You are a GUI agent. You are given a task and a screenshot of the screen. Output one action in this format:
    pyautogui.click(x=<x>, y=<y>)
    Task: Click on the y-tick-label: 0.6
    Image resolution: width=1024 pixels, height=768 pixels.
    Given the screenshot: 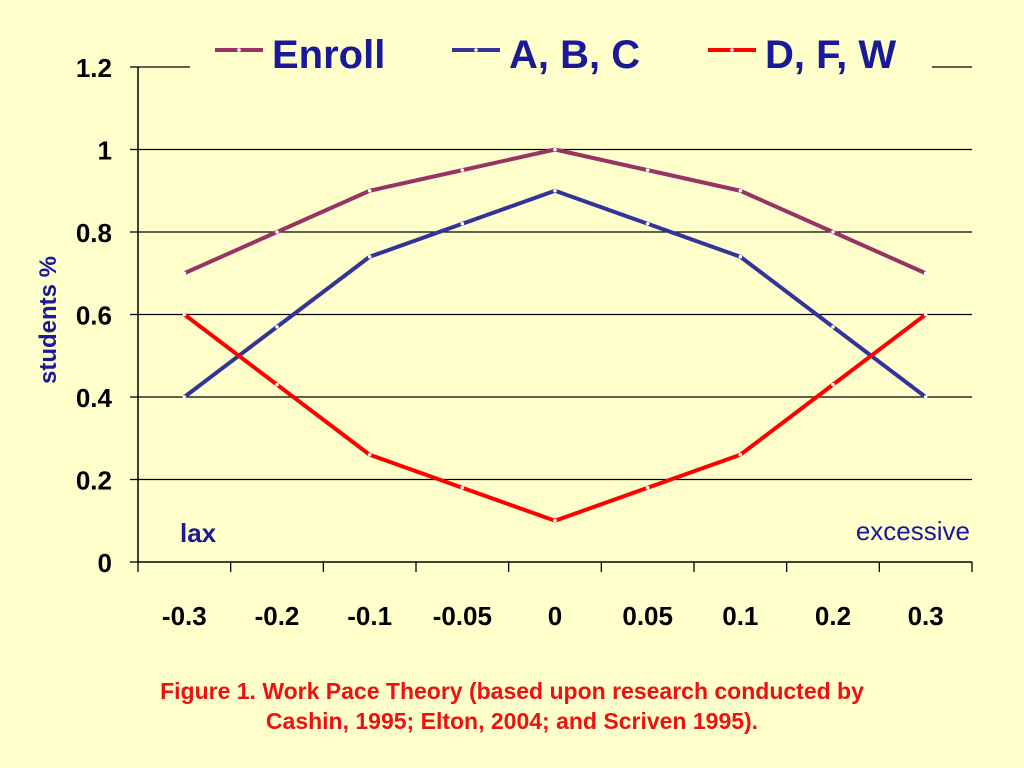 What is the action you would take?
    pyautogui.click(x=94, y=316)
    